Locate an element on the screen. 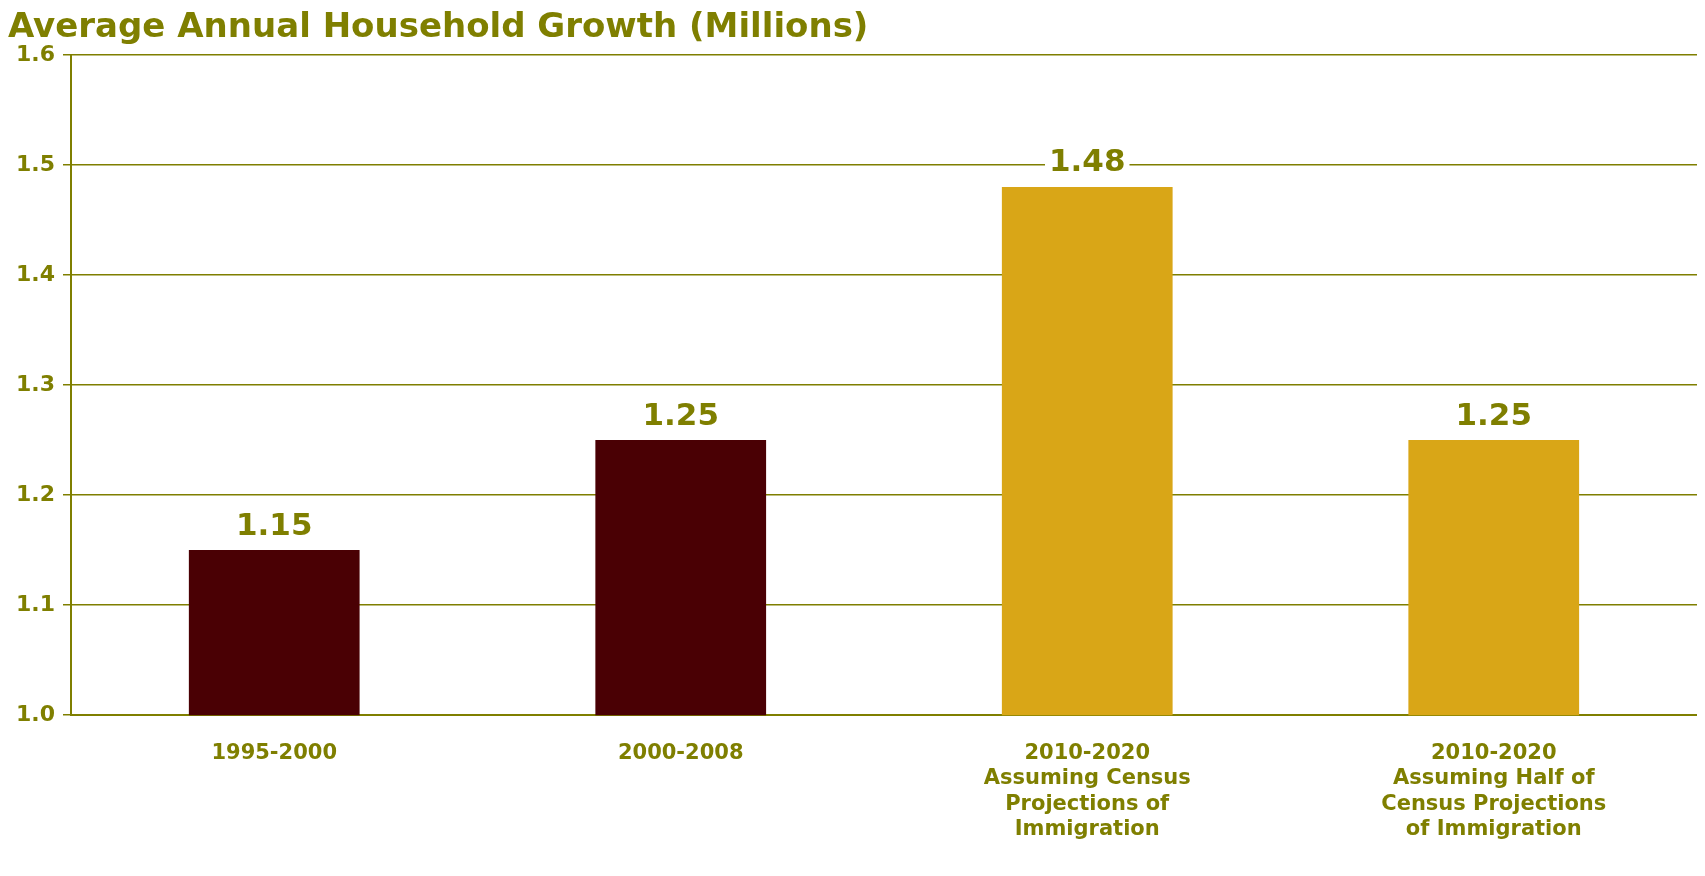 The image size is (1705, 876). x-tick-label: 2010-2020 Assuming Half of Census Projections of Immigration is located at coordinates (1494, 790).